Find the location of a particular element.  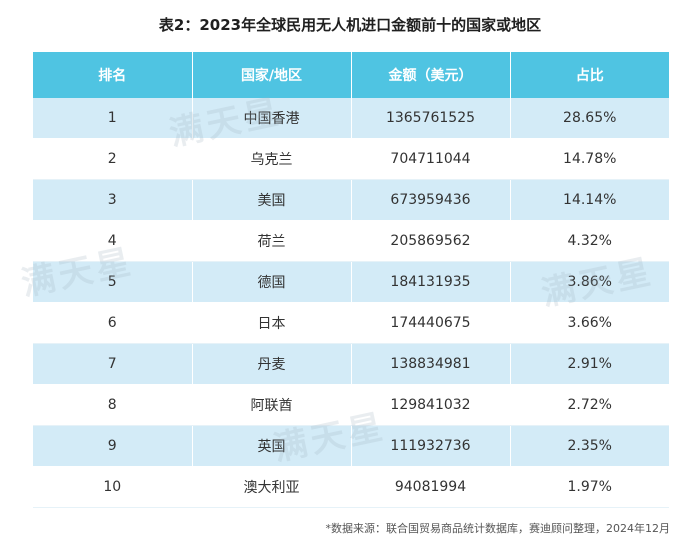

cell-rank: 4 is located at coordinates (113, 241).